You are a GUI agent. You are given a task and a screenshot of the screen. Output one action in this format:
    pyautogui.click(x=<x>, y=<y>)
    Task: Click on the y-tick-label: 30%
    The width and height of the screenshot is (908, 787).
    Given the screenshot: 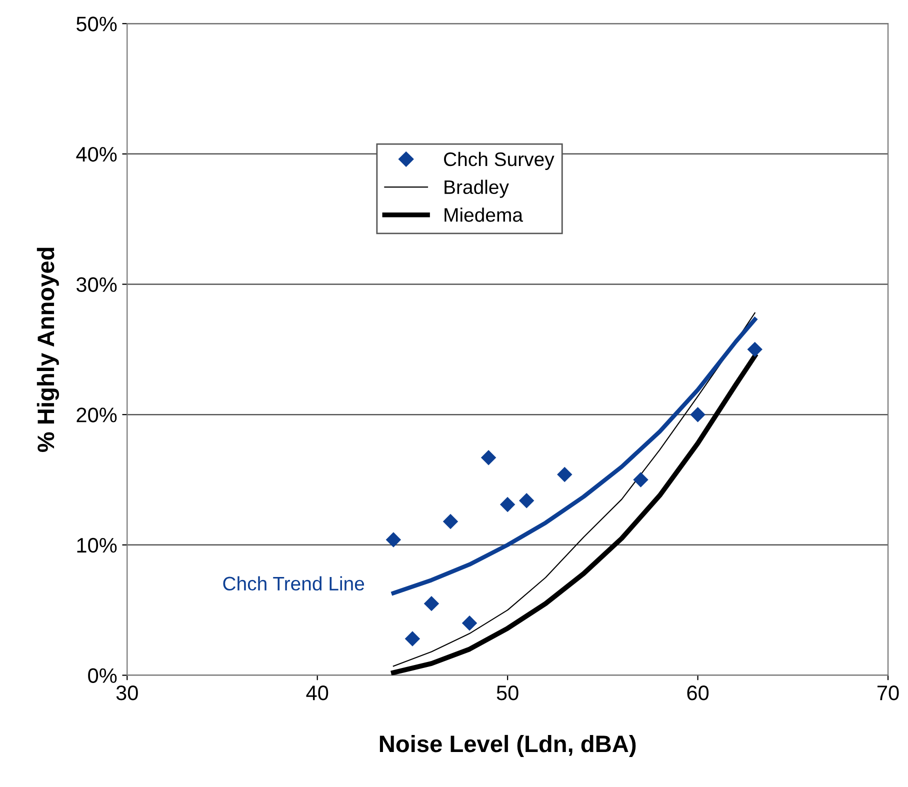 What is the action you would take?
    pyautogui.click(x=96, y=284)
    